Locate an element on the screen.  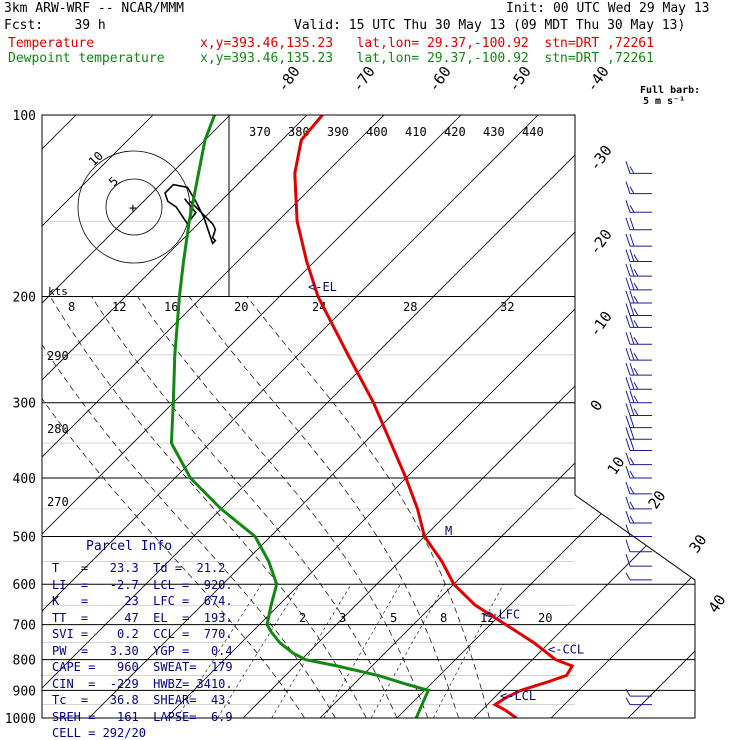
isotherm-label-10: 10 is located at coordinates (616, 465).